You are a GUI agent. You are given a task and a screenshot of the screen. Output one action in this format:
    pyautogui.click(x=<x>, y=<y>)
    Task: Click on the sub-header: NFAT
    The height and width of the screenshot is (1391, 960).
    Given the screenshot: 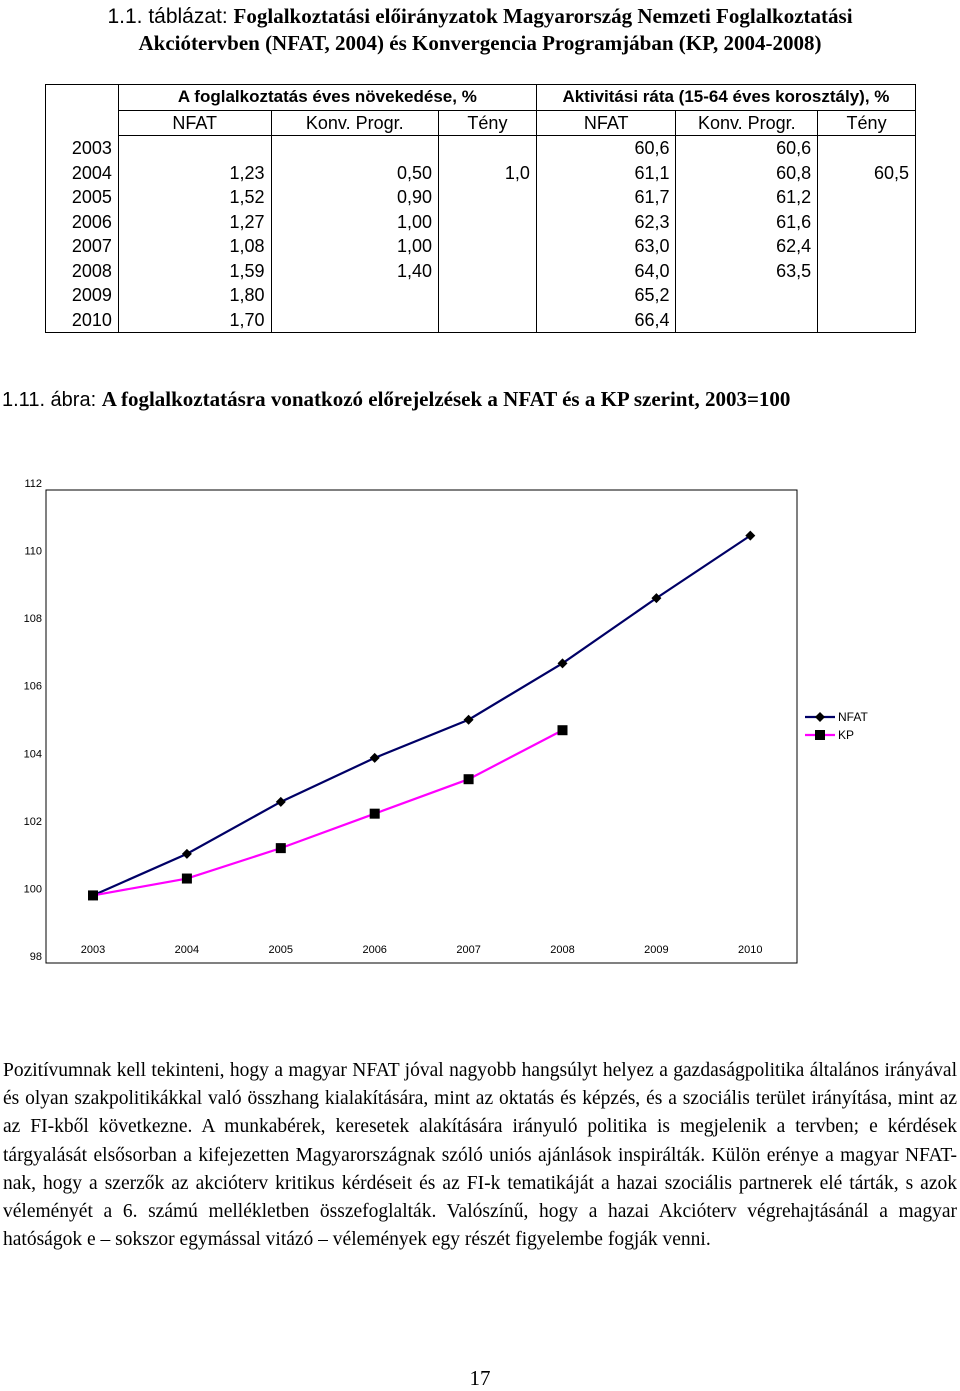 What is the action you would take?
    pyautogui.click(x=605, y=123)
    